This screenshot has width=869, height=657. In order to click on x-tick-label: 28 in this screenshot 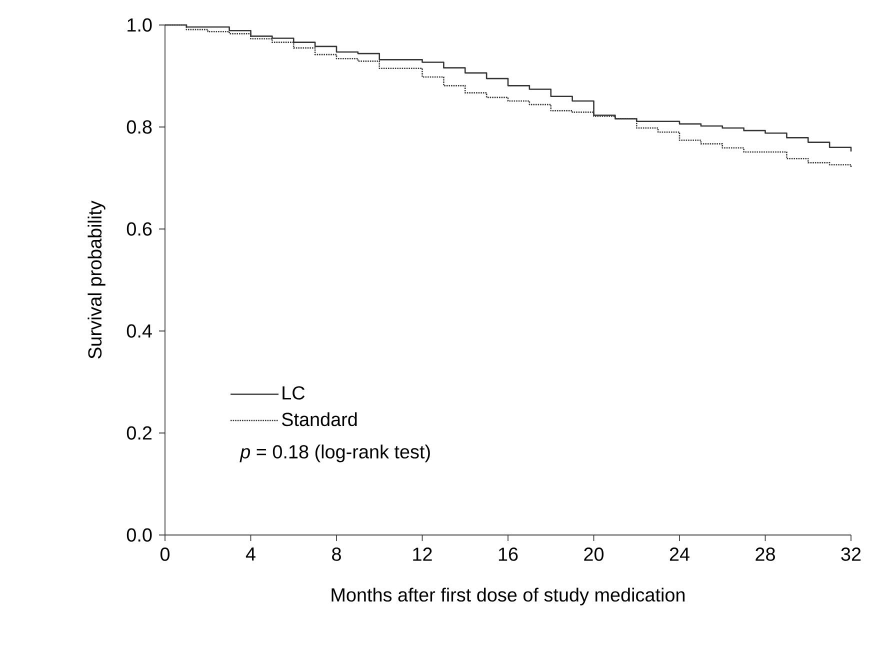, I will do `click(765, 554)`.